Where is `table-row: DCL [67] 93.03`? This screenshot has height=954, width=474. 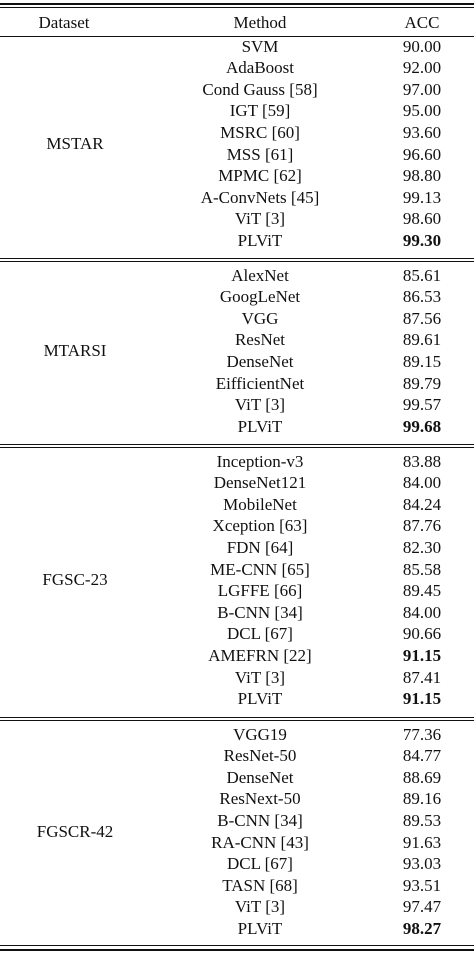
table-row: DCL [67] 93.03 is located at coordinates (237, 864).